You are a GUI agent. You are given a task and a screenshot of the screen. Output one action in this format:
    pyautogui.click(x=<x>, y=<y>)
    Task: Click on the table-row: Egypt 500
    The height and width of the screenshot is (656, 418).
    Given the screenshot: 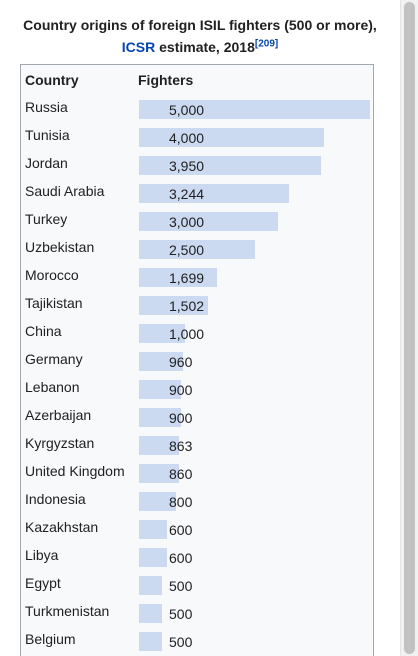 What is the action you would take?
    pyautogui.click(x=197, y=585)
    